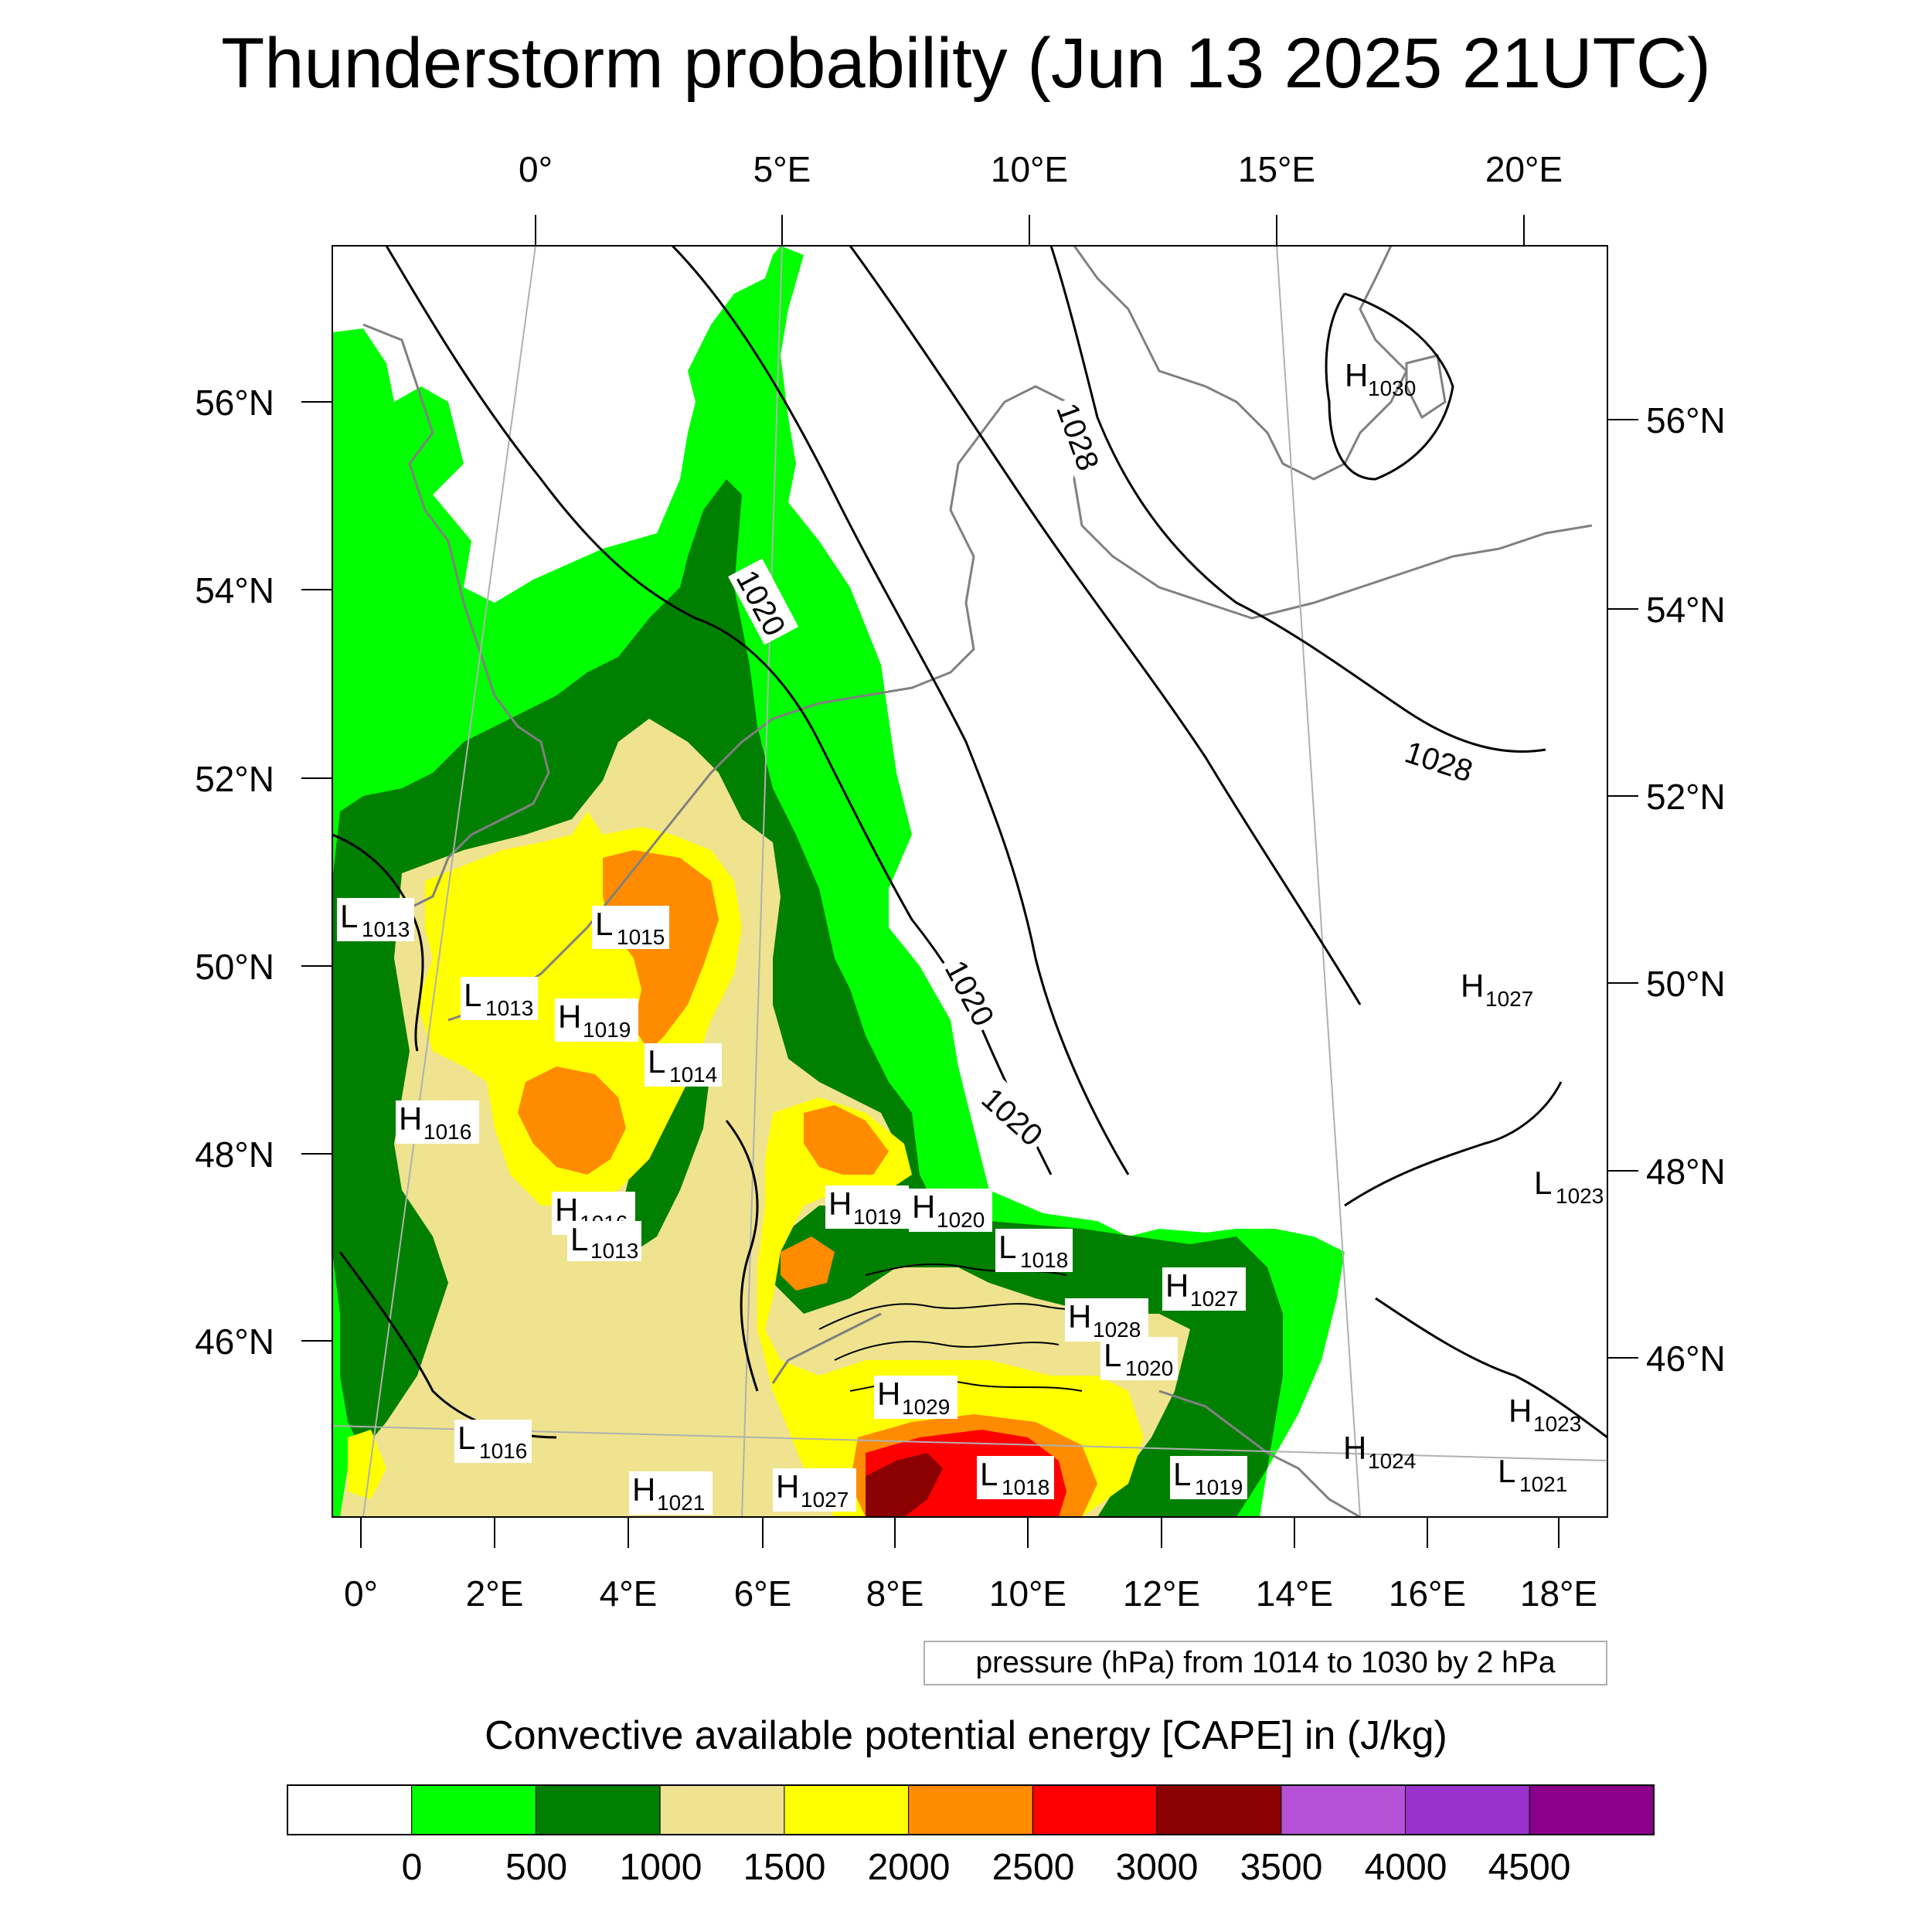 This screenshot has width=1932, height=1932. What do you see at coordinates (693, 1075) in the screenshot?
I see `svg-text: 1014` at bounding box center [693, 1075].